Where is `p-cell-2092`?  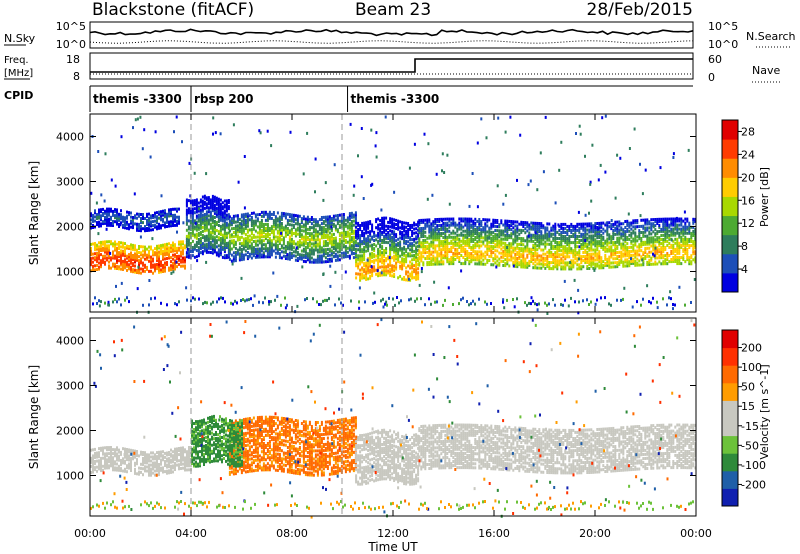 p-cell-2092 is located at coordinates (343, 217).